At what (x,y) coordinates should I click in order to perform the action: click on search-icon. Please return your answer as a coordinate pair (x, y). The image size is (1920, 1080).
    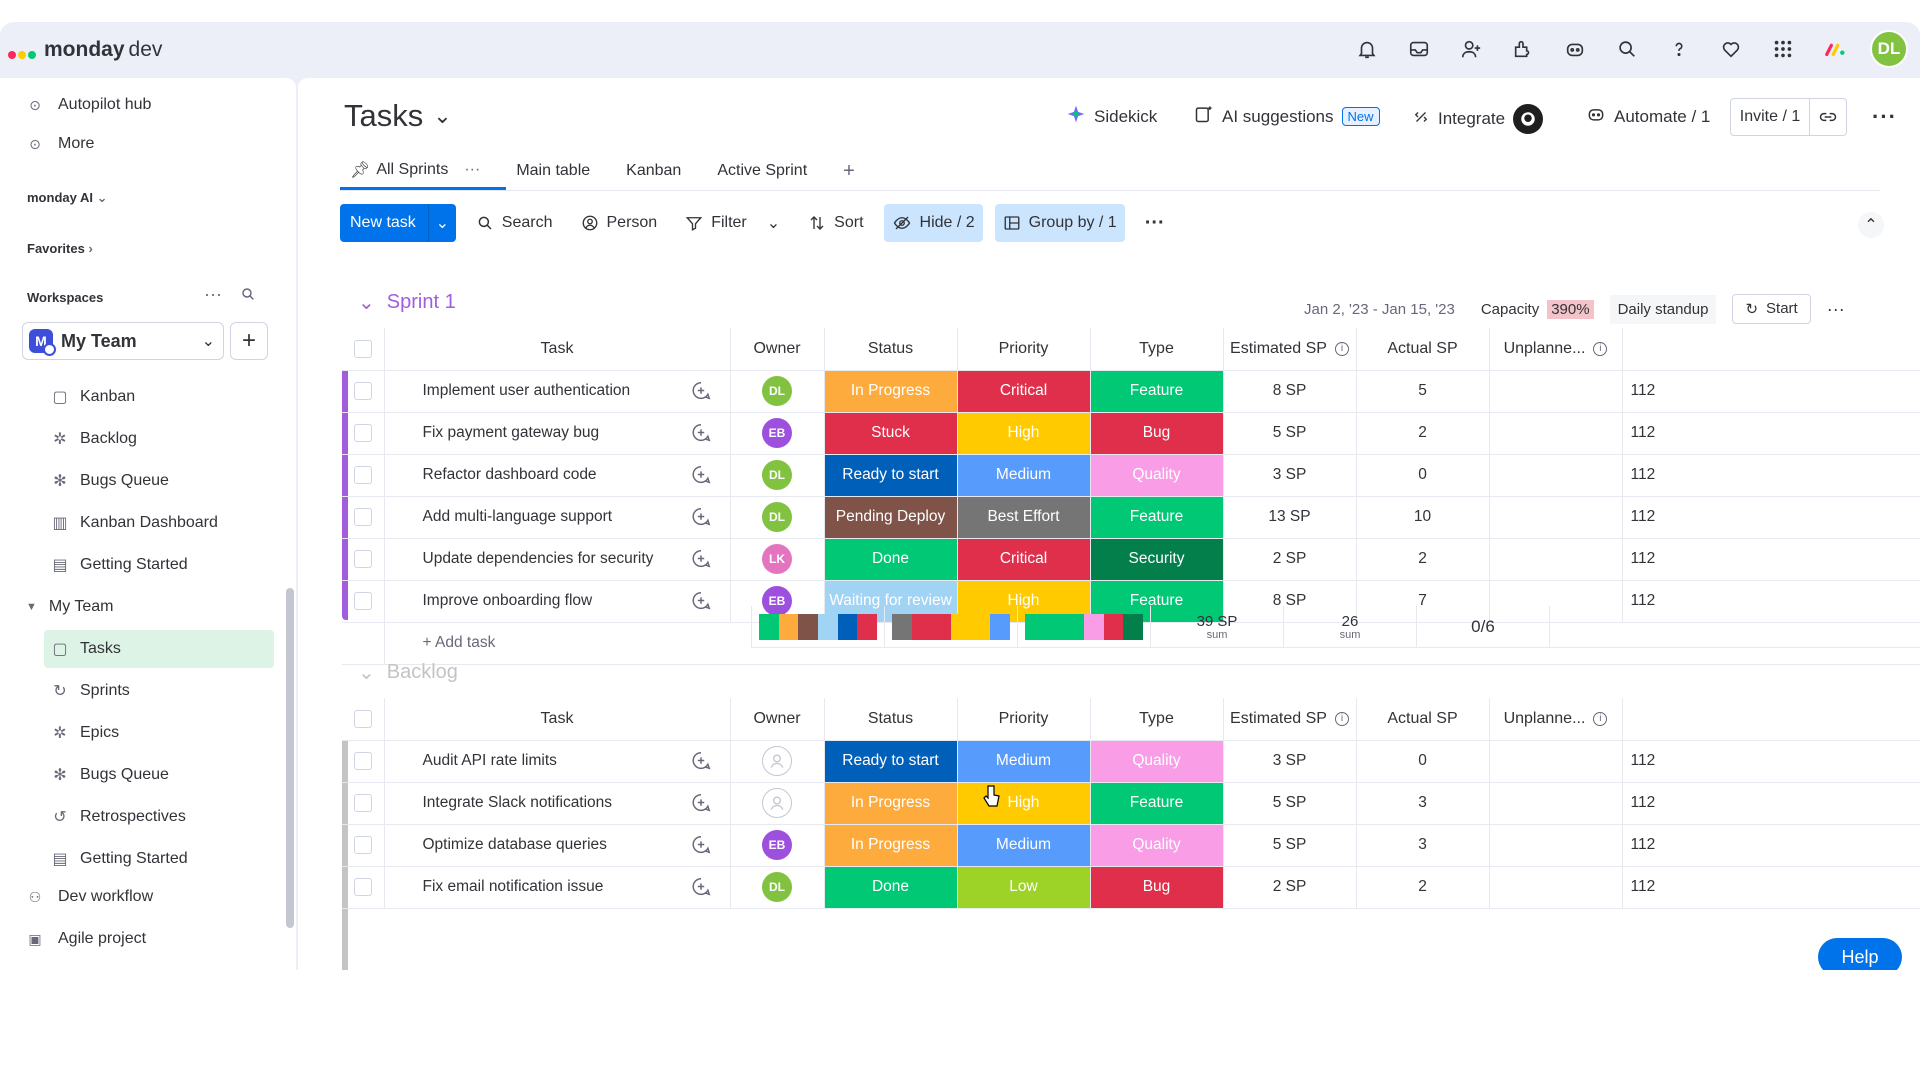
    Looking at the image, I should click on (1627, 49).